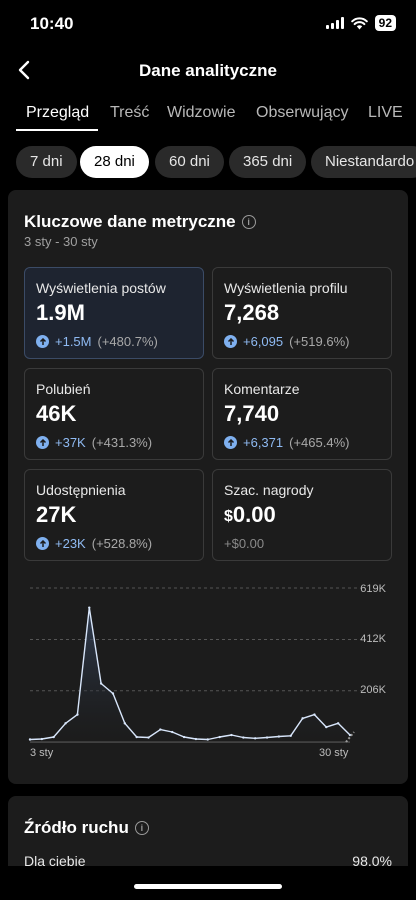 The image size is (416, 900). What do you see at coordinates (363, 162) in the screenshot?
I see `range-custom: Niestandardo` at bounding box center [363, 162].